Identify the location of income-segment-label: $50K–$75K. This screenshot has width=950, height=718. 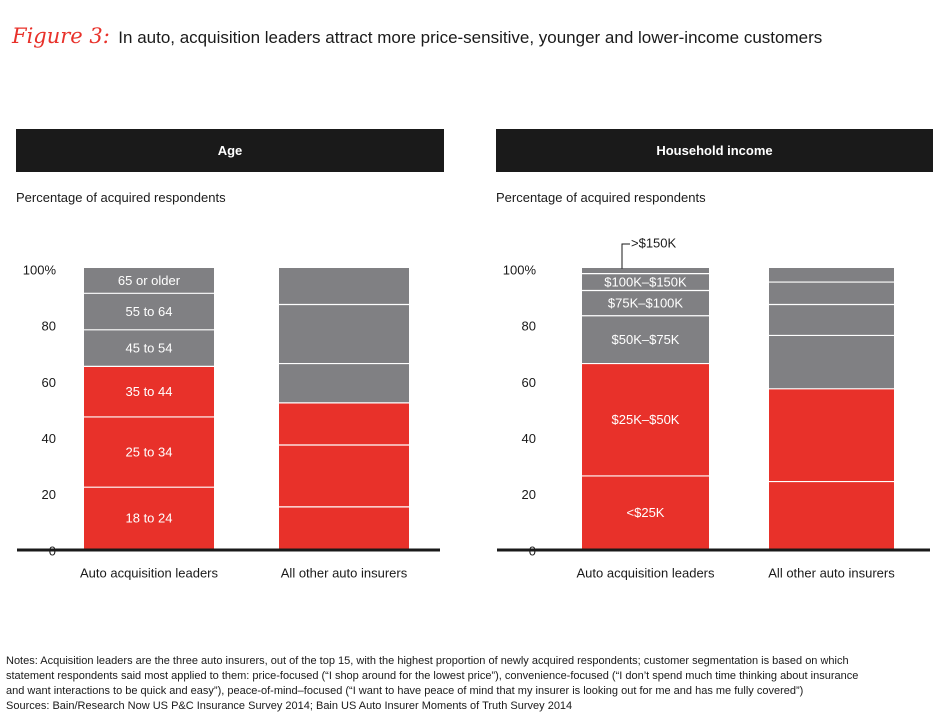
(646, 339).